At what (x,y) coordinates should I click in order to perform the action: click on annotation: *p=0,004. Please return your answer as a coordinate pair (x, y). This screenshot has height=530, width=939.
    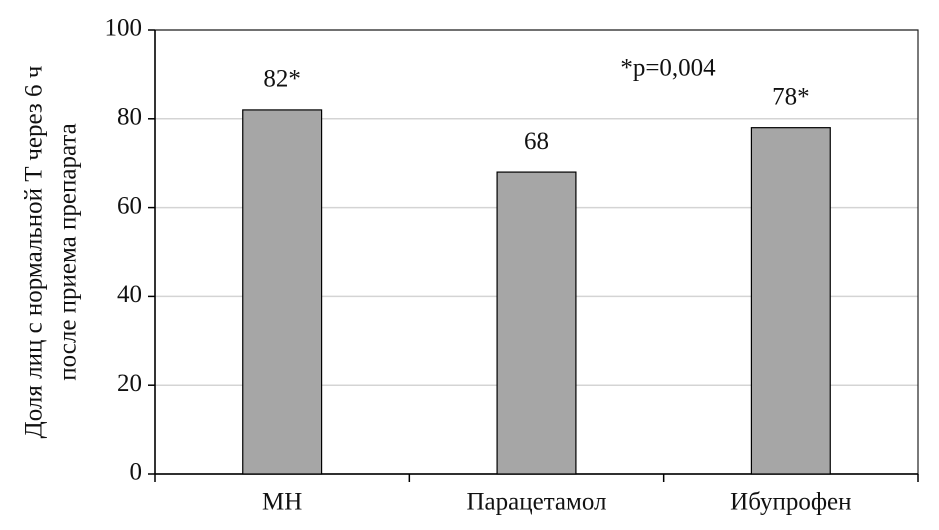
    Looking at the image, I should click on (668, 68).